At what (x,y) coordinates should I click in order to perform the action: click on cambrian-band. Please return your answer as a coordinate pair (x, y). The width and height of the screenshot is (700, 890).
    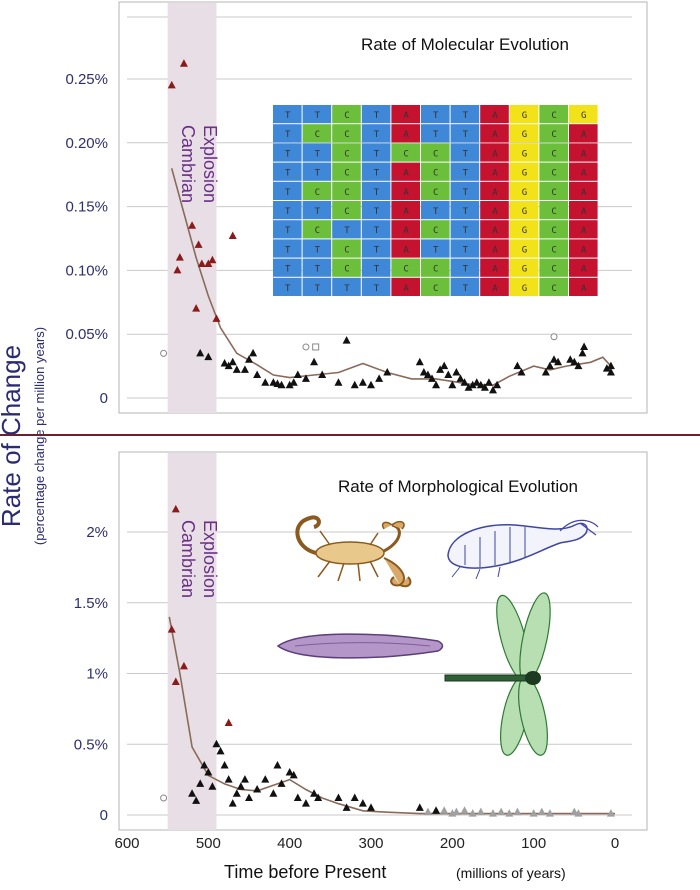
    Looking at the image, I should click on (192, 641).